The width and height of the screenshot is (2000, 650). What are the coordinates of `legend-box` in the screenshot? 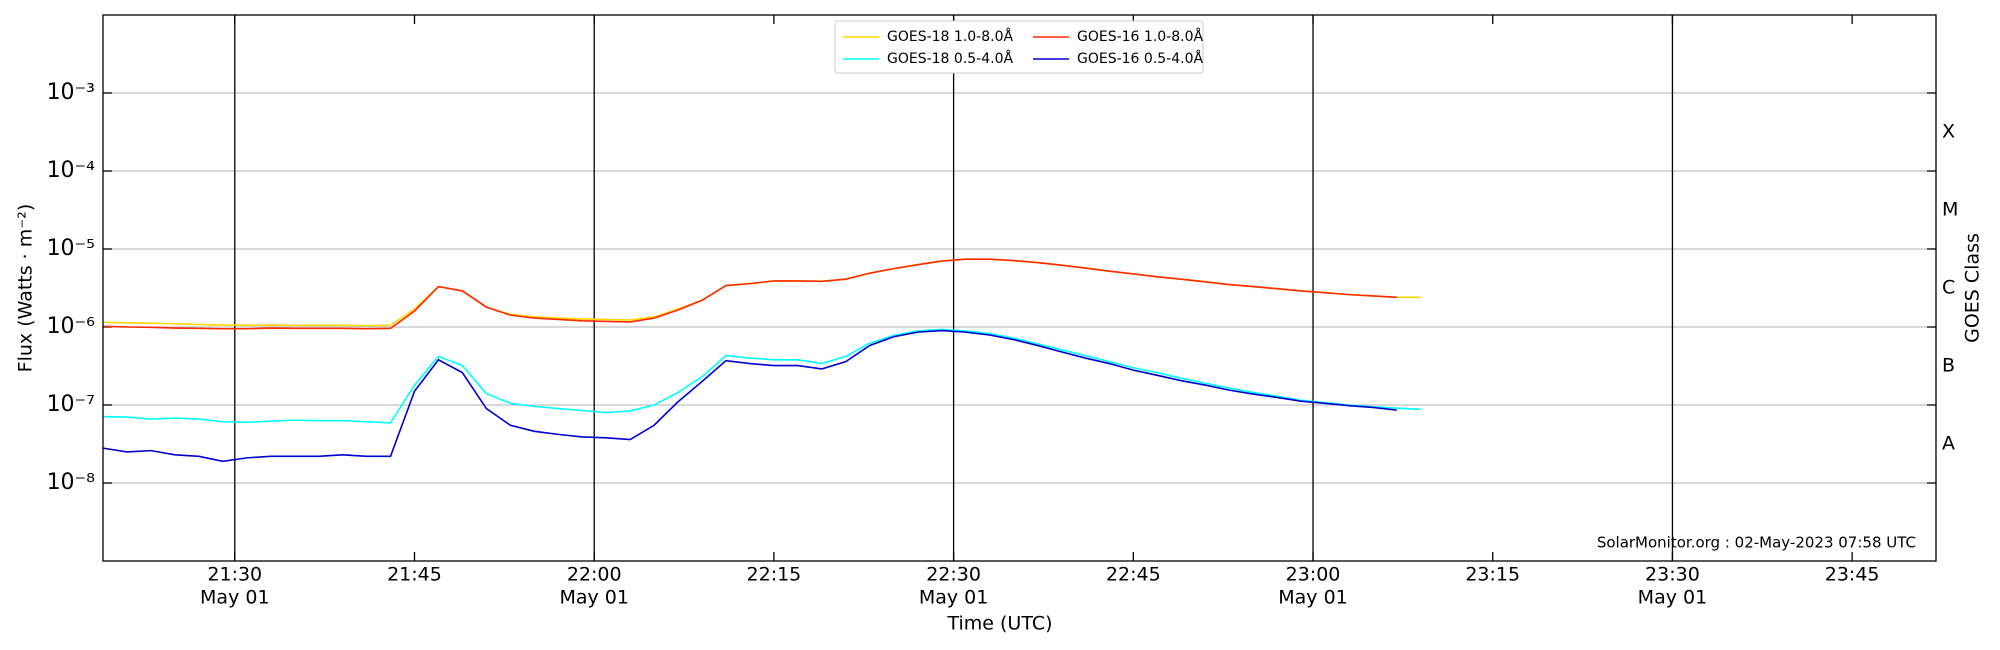 It's located at (1019, 47).